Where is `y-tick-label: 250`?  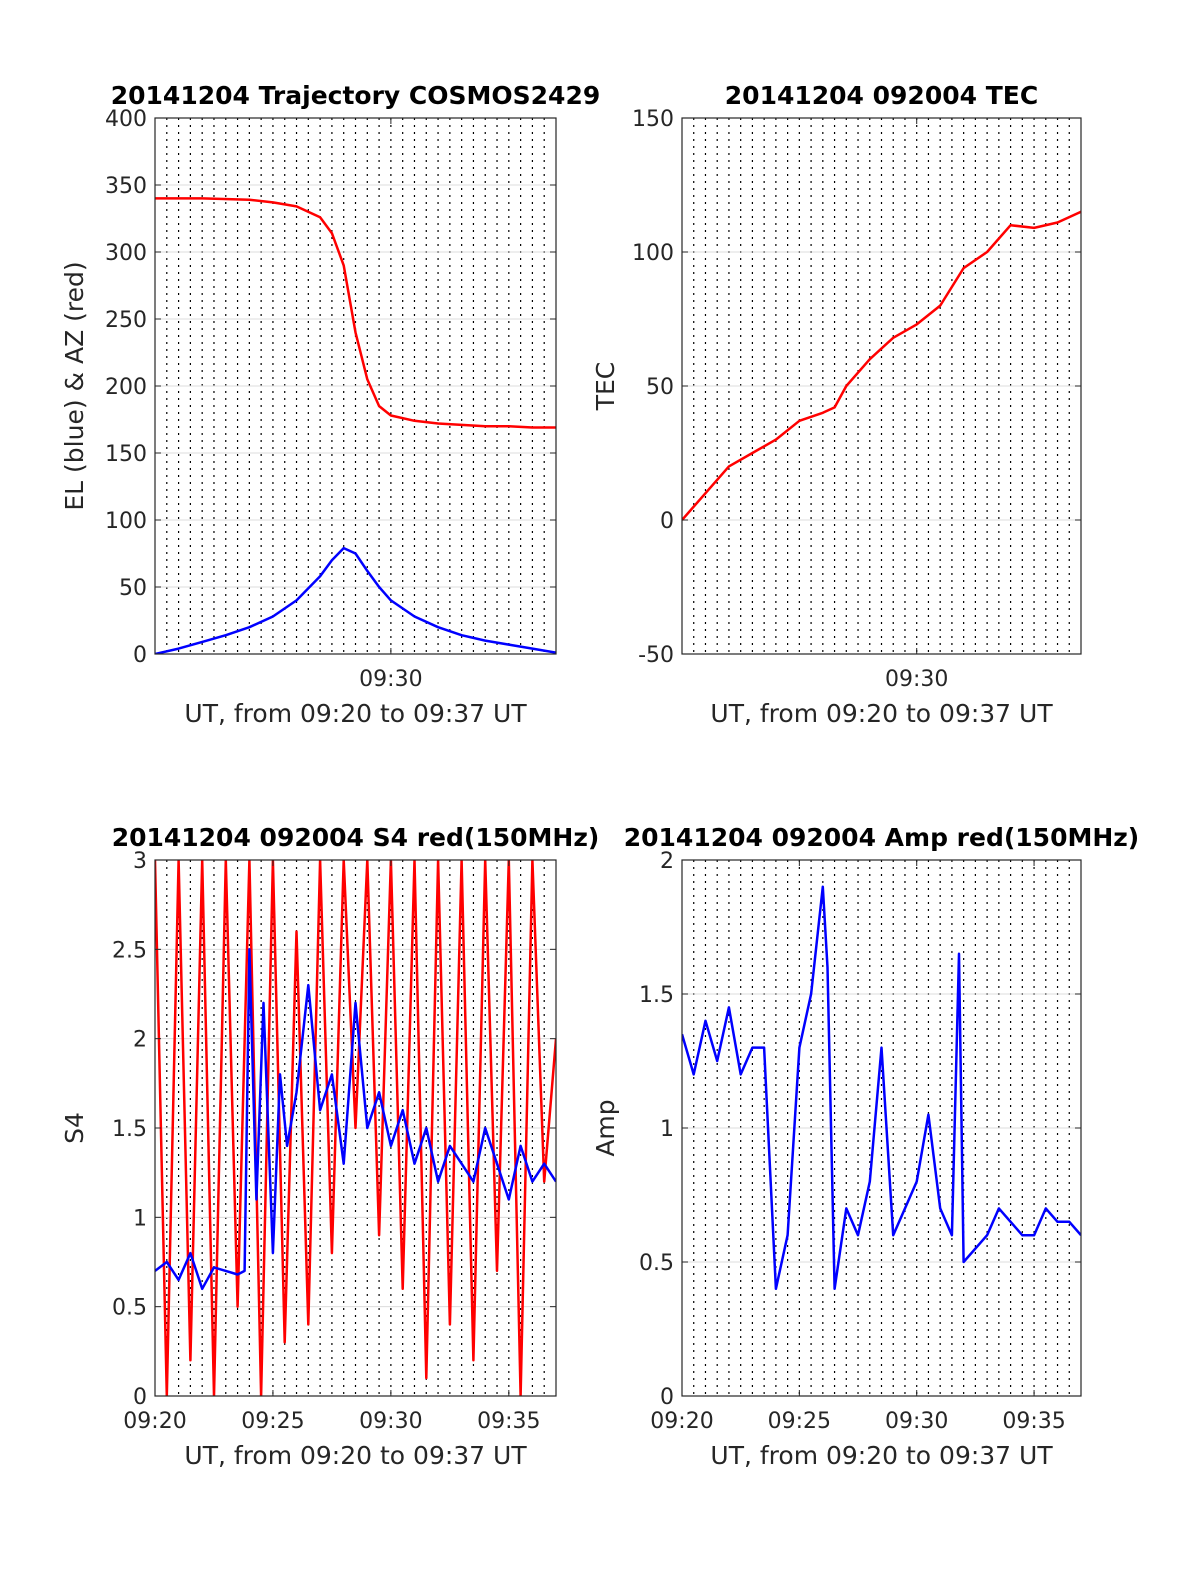
y-tick-label: 250 is located at coordinates (126, 320).